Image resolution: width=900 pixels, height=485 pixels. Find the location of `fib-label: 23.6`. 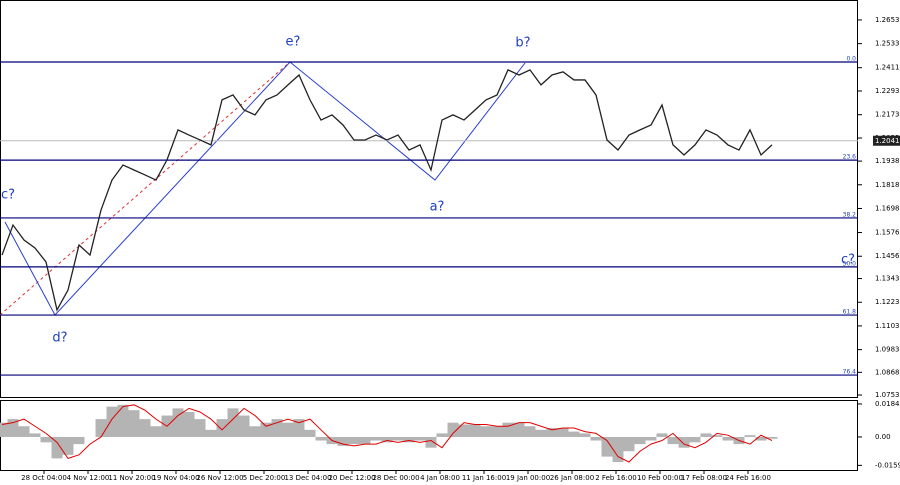

fib-label: 23.6 is located at coordinates (850, 157).